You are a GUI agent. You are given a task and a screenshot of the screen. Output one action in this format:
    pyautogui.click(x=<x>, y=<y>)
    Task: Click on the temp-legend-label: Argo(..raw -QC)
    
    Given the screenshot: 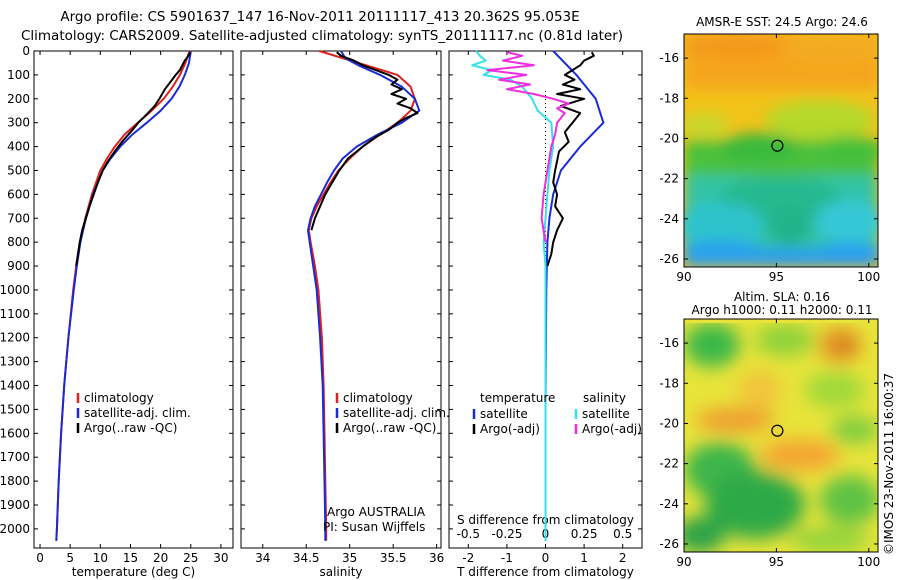 What is the action you would take?
    pyautogui.click(x=130, y=428)
    